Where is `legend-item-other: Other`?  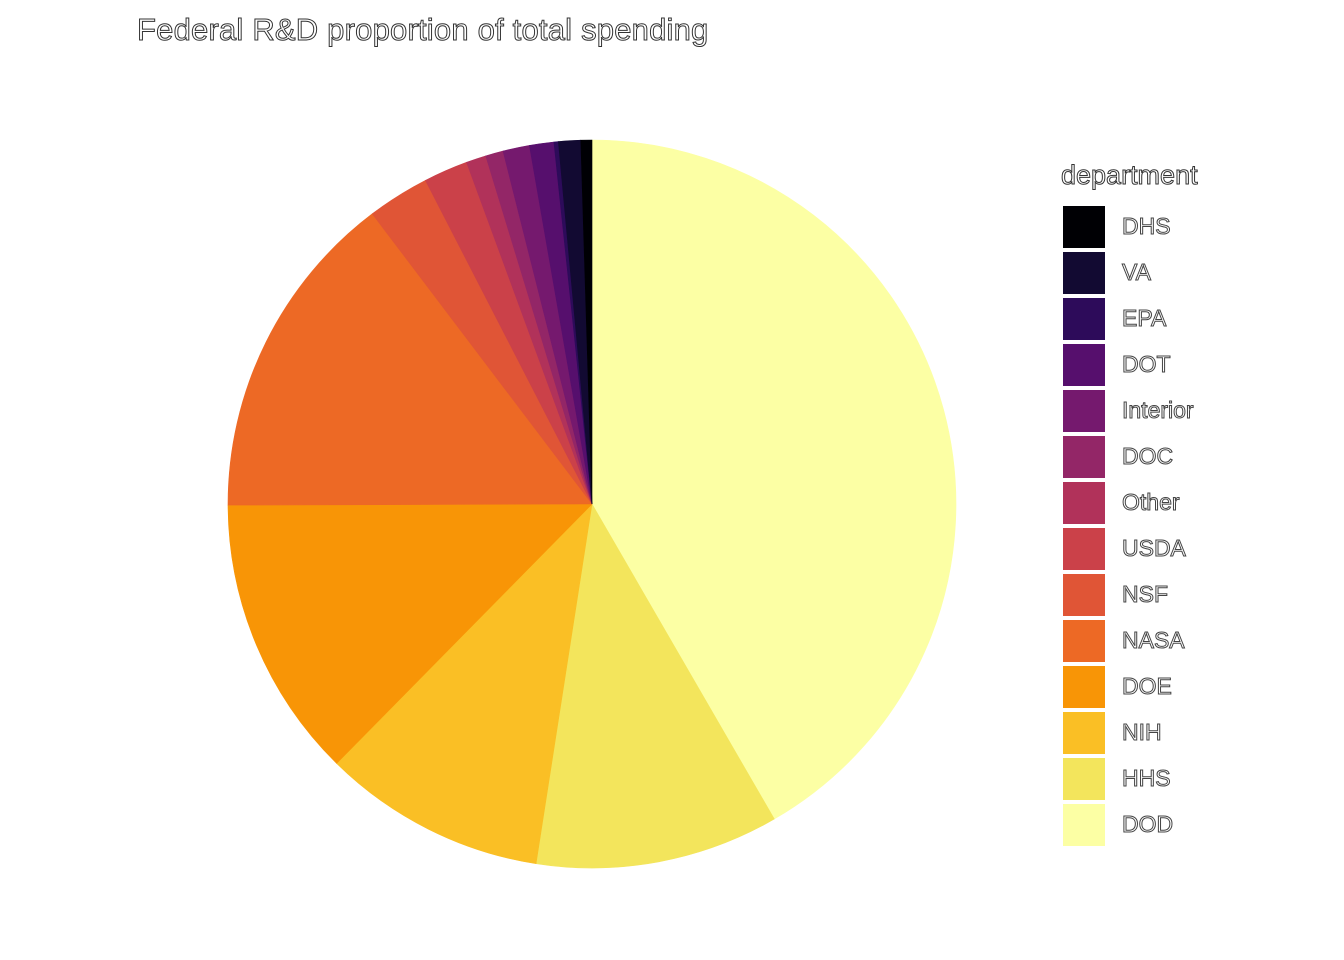
legend-item-other: Other is located at coordinates (1161, 503).